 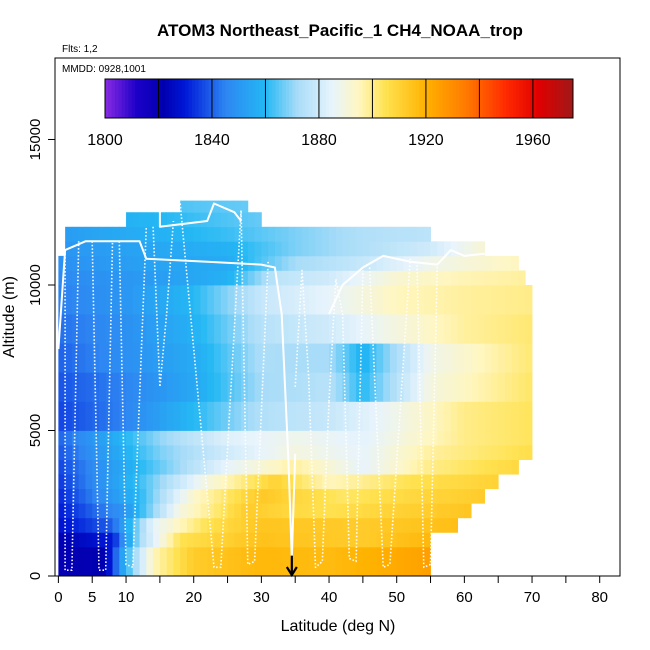 What do you see at coordinates (339, 98) in the screenshot?
I see `colorbar-frame` at bounding box center [339, 98].